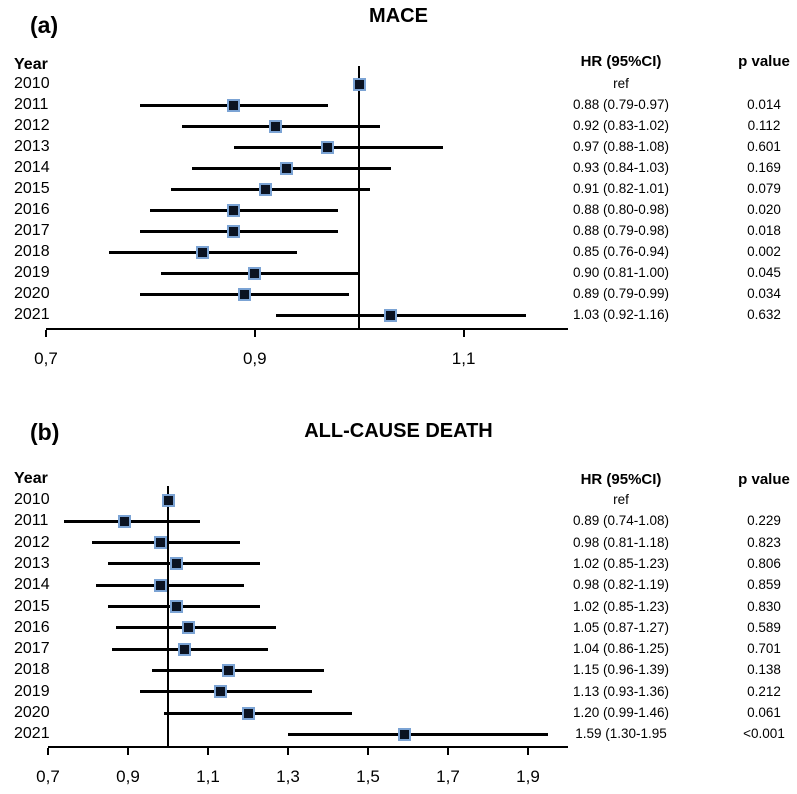  Describe the element at coordinates (46, 358) in the screenshot. I see `x-axis-tick-label: 0,7` at that location.